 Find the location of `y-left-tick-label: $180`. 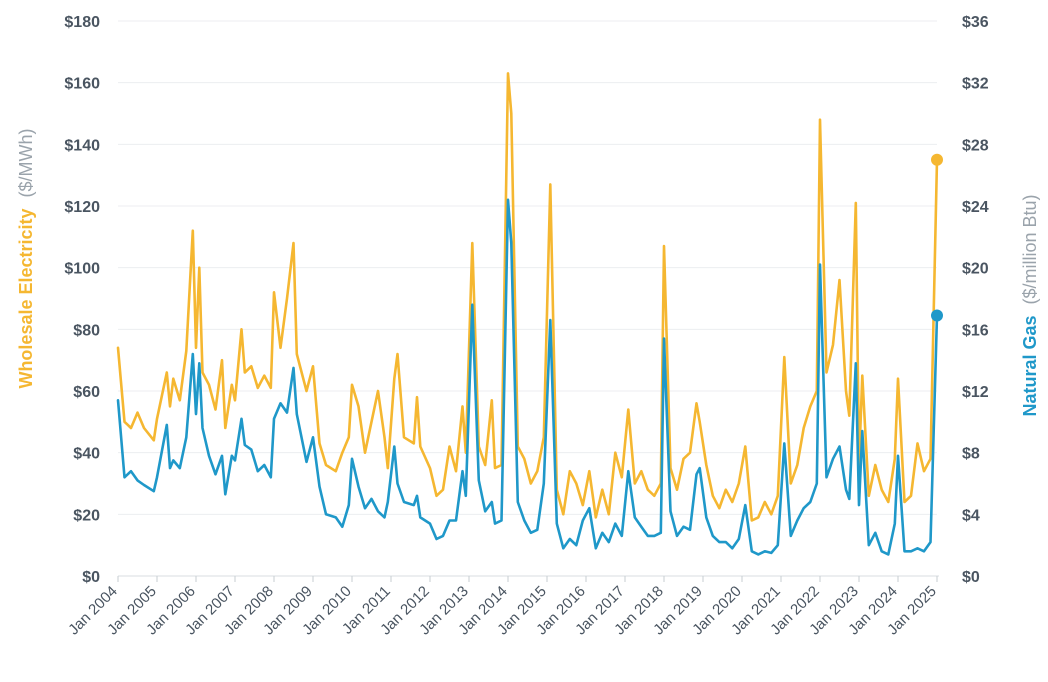

y-left-tick-label: $180 is located at coordinates (82, 22).